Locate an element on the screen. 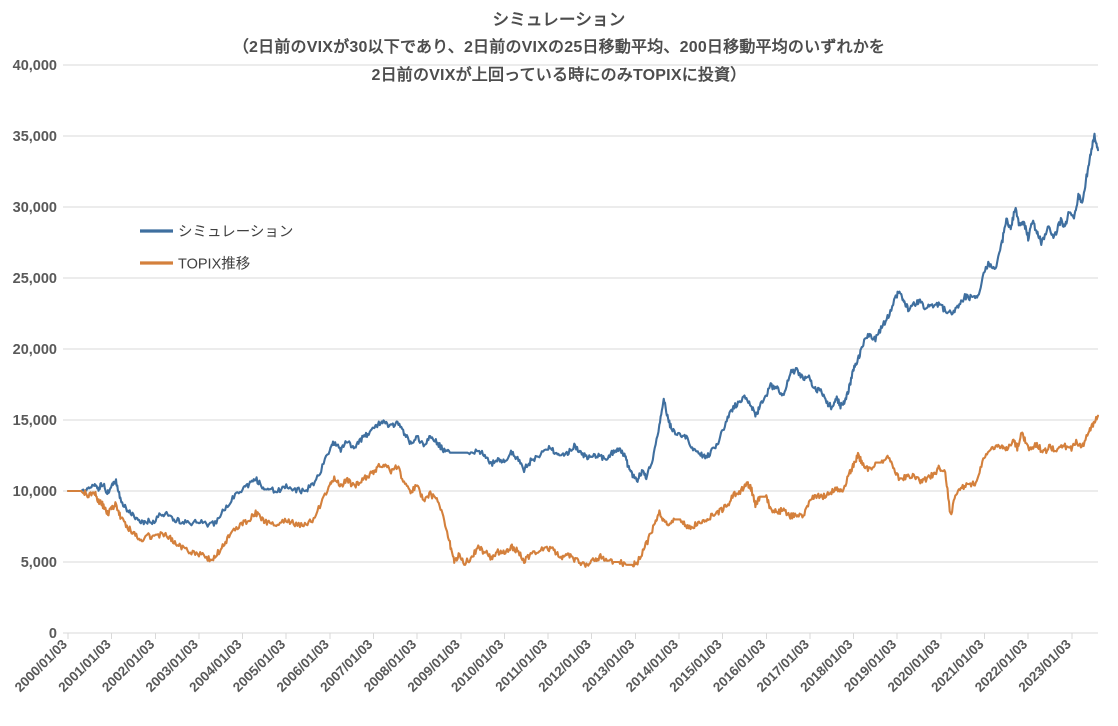 The image size is (1118, 726). chart-legend: シミュレーション TOPIX推移 is located at coordinates (216, 249).